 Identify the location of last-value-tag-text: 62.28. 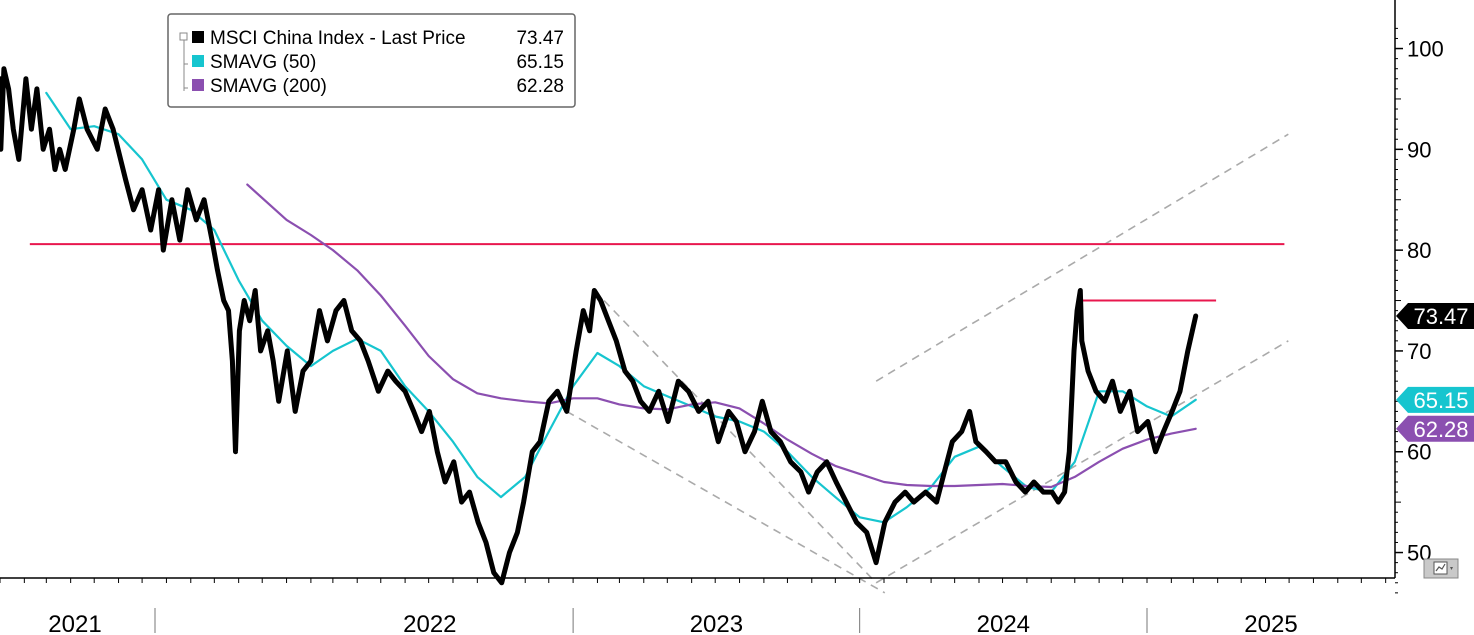
(1440, 429).